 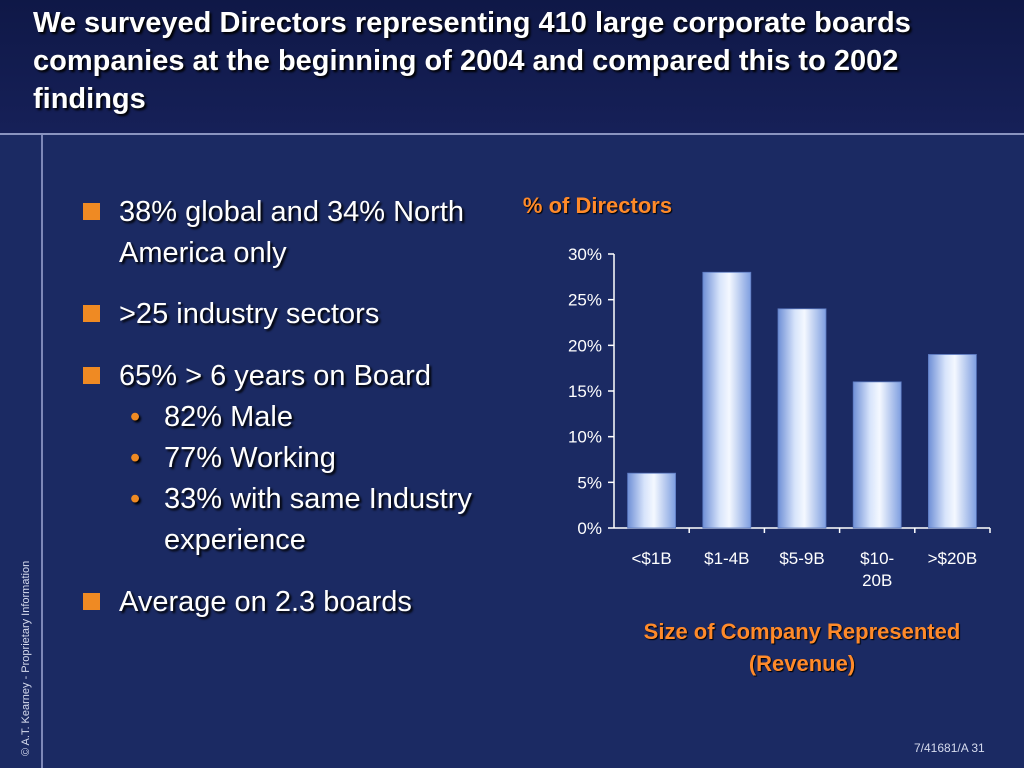 I want to click on bullet-text: 38% global and 34% North America only, so click(x=292, y=232).